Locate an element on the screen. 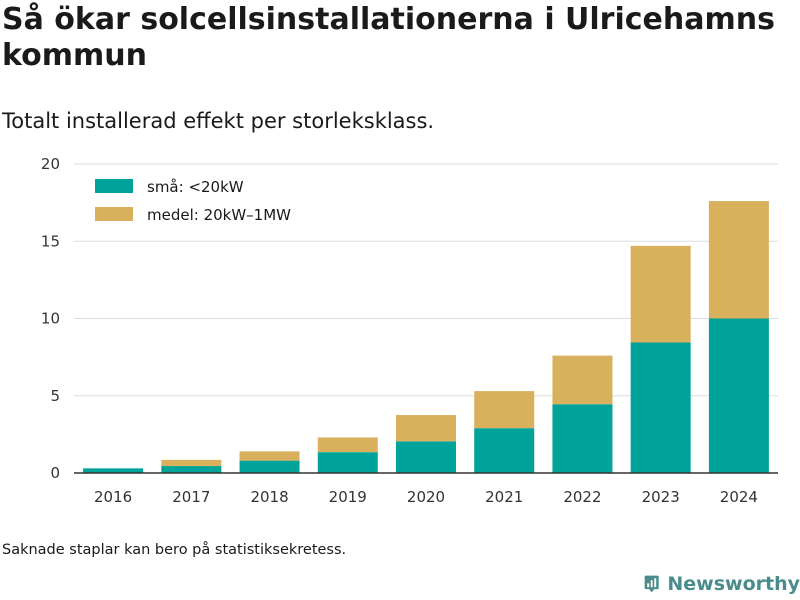  y-tick-label-5: 5 is located at coordinates (55, 396).